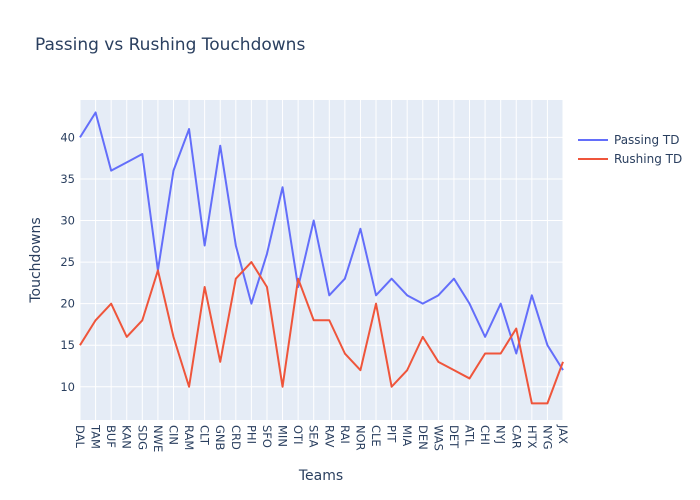  What do you see at coordinates (647, 140) in the screenshot?
I see `legend-label: Passing TD` at bounding box center [647, 140].